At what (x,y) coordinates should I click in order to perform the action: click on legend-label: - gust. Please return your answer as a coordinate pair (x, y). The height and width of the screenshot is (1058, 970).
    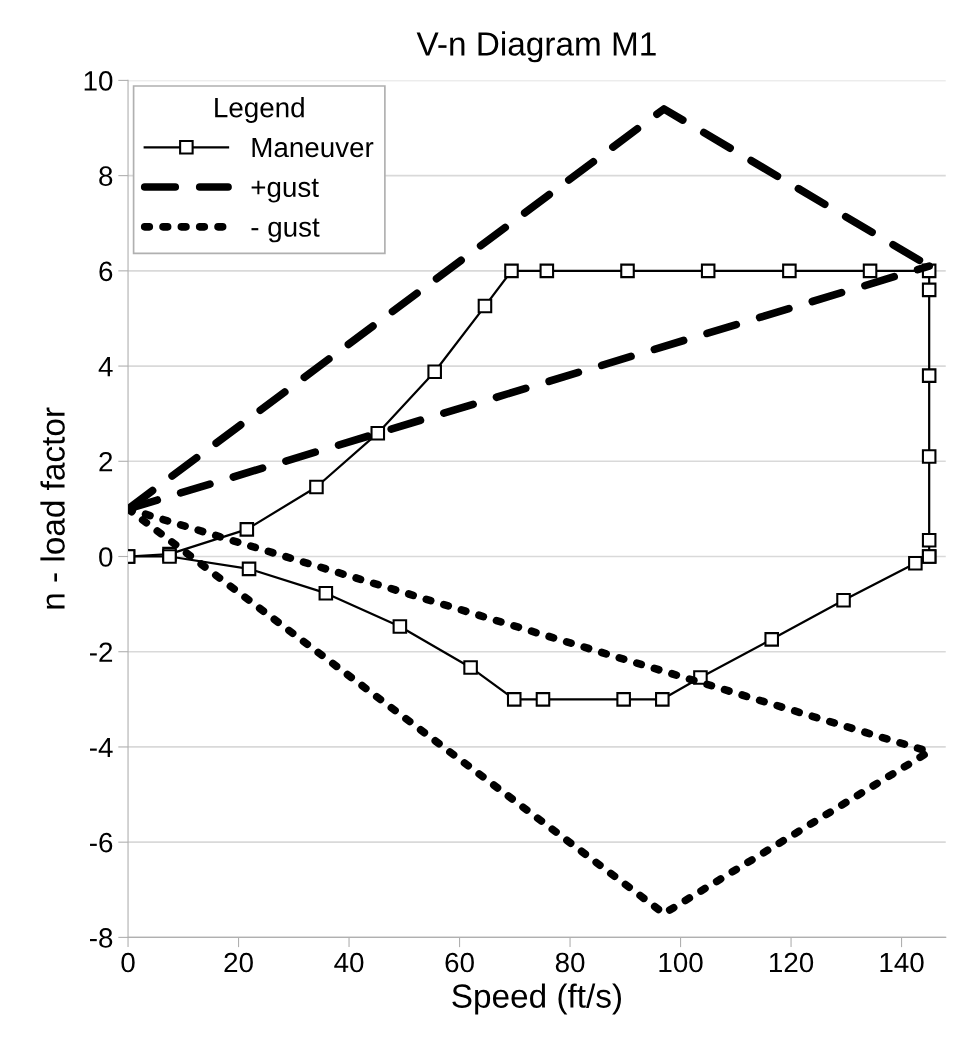
    Looking at the image, I should click on (285, 230).